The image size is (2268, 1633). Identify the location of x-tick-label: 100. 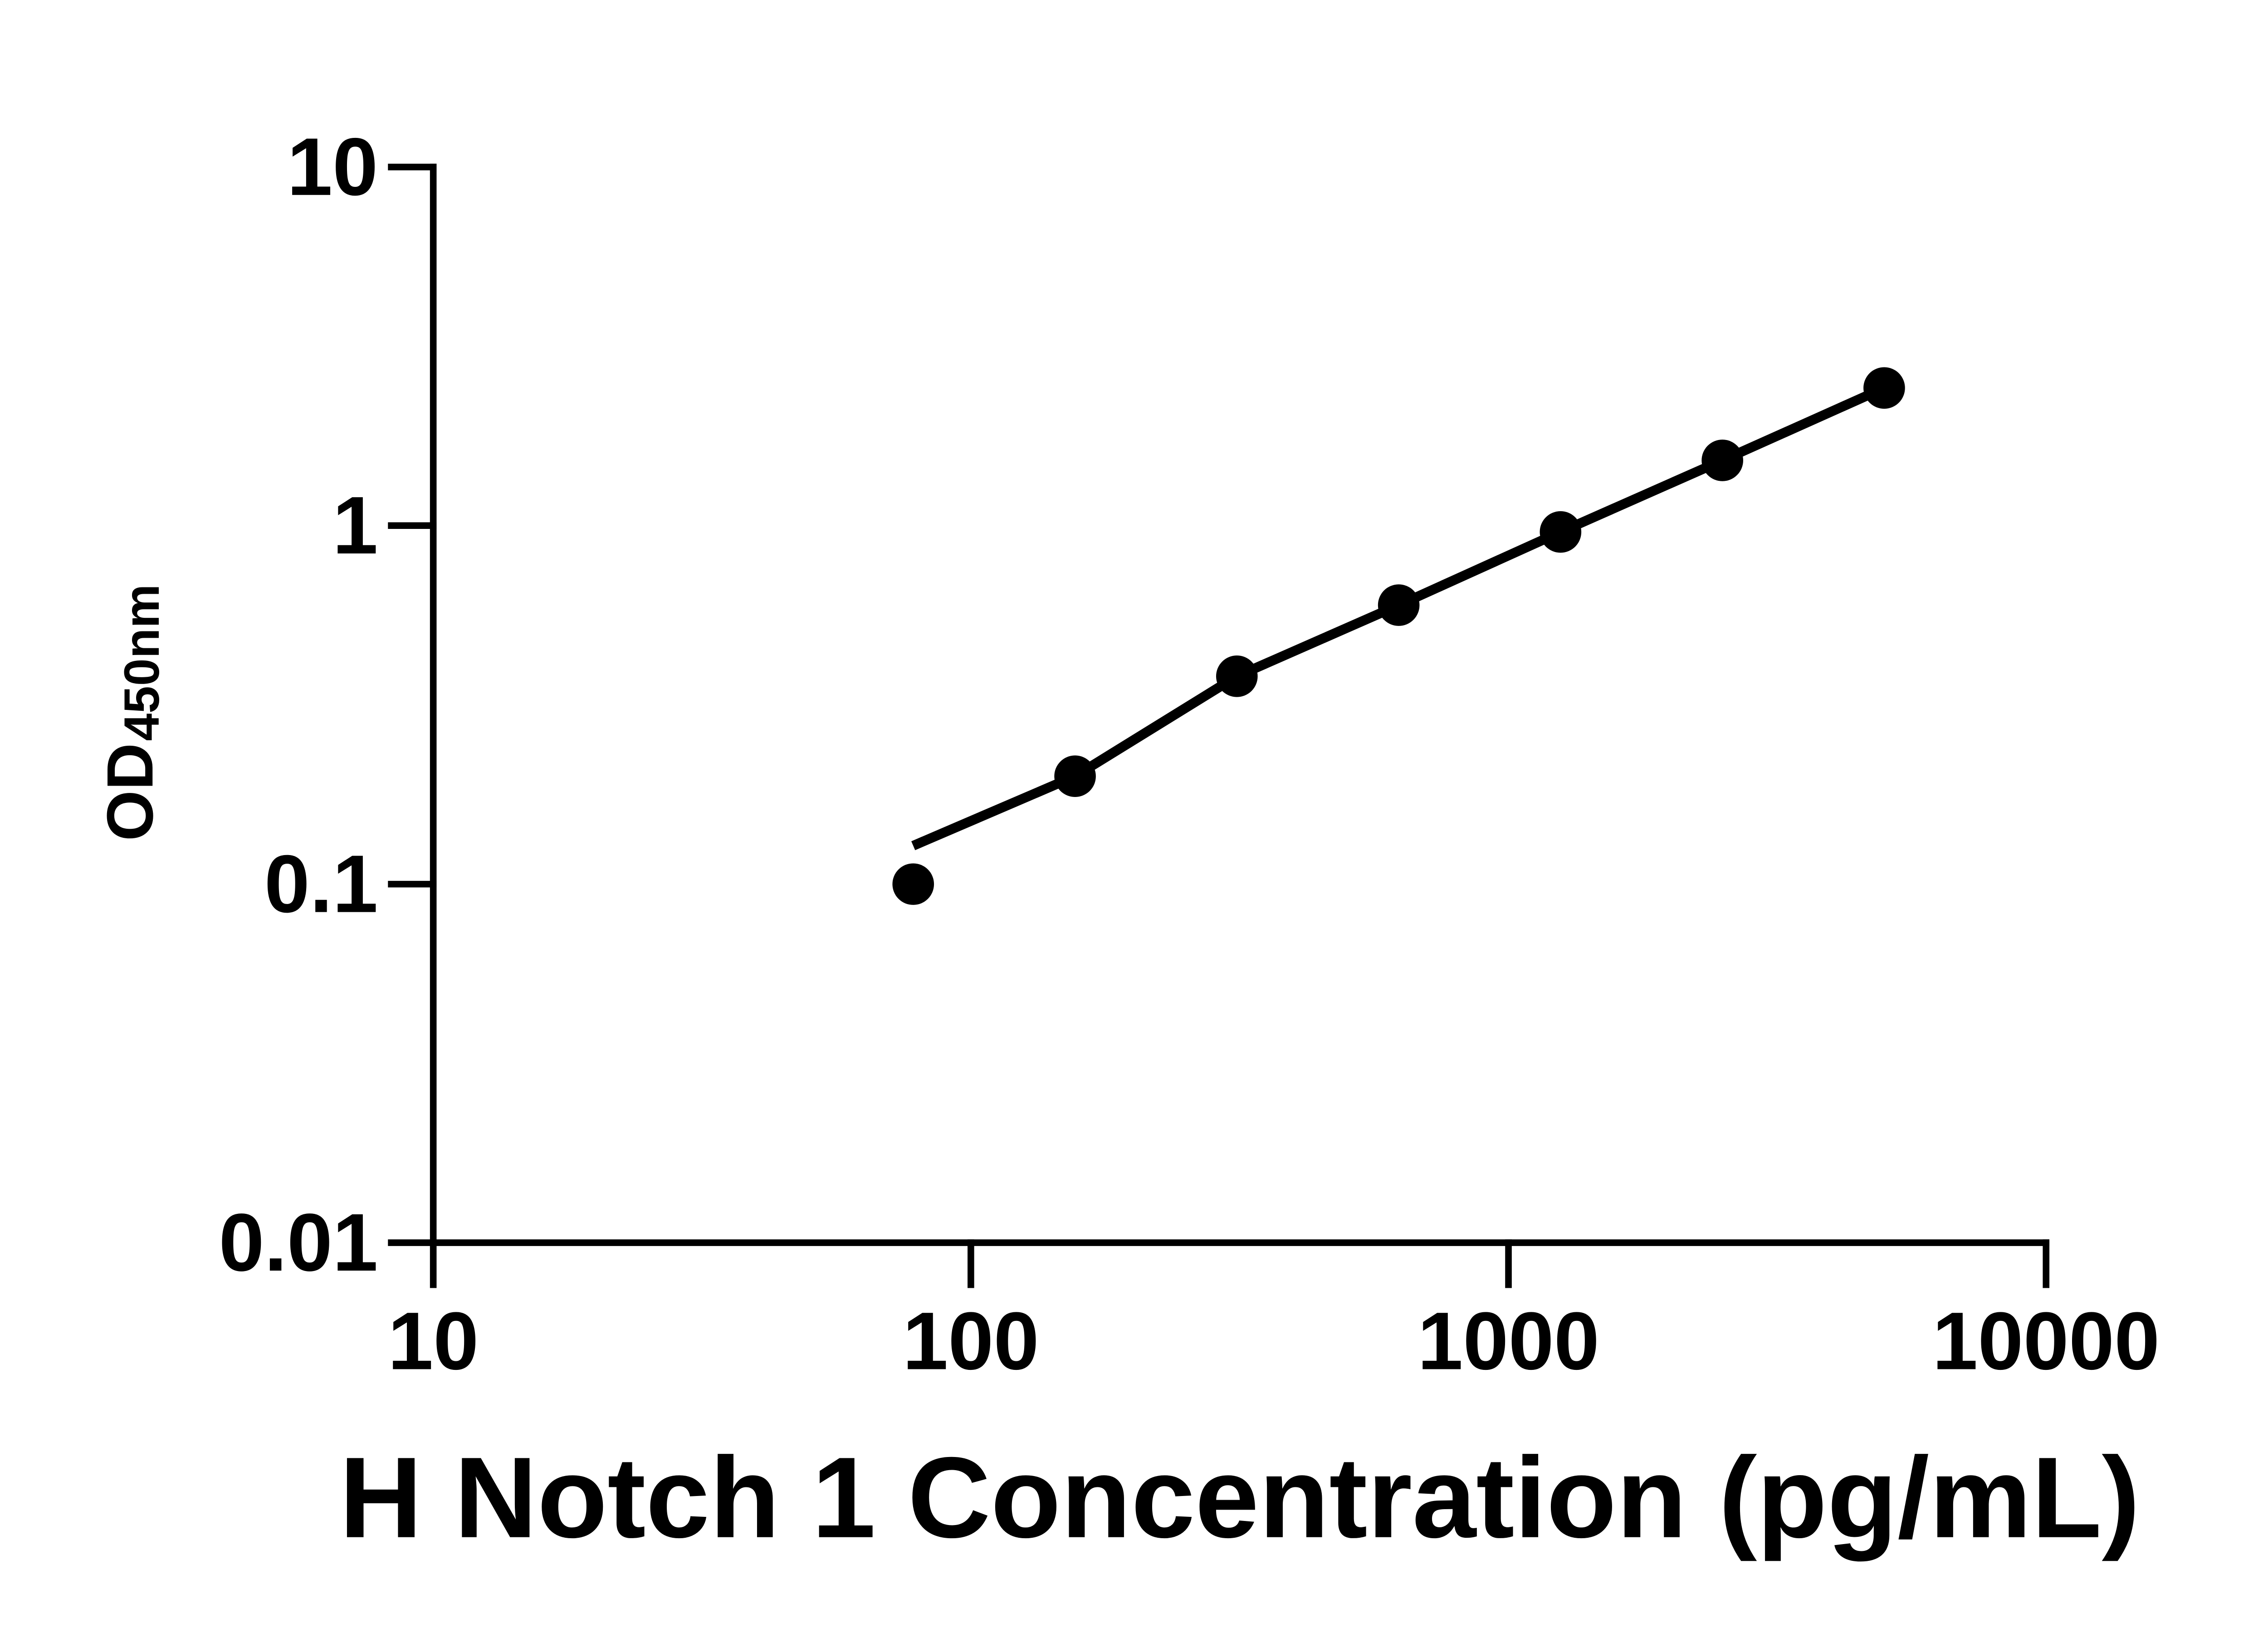
(971, 1341).